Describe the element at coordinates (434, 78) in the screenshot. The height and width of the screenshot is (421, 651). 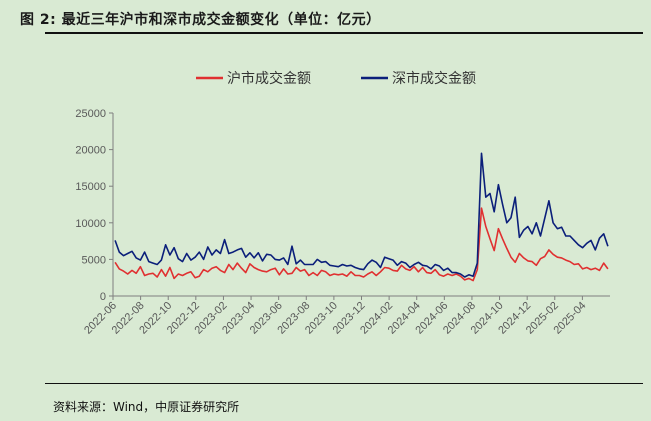
I see `legend-label-1: 深市成交金额` at that location.